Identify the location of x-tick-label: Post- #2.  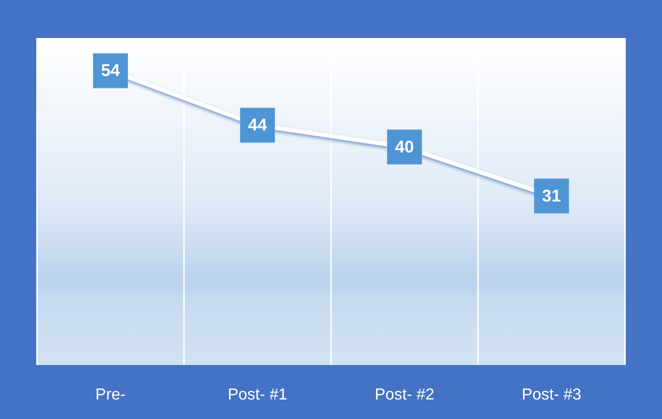
(404, 395).